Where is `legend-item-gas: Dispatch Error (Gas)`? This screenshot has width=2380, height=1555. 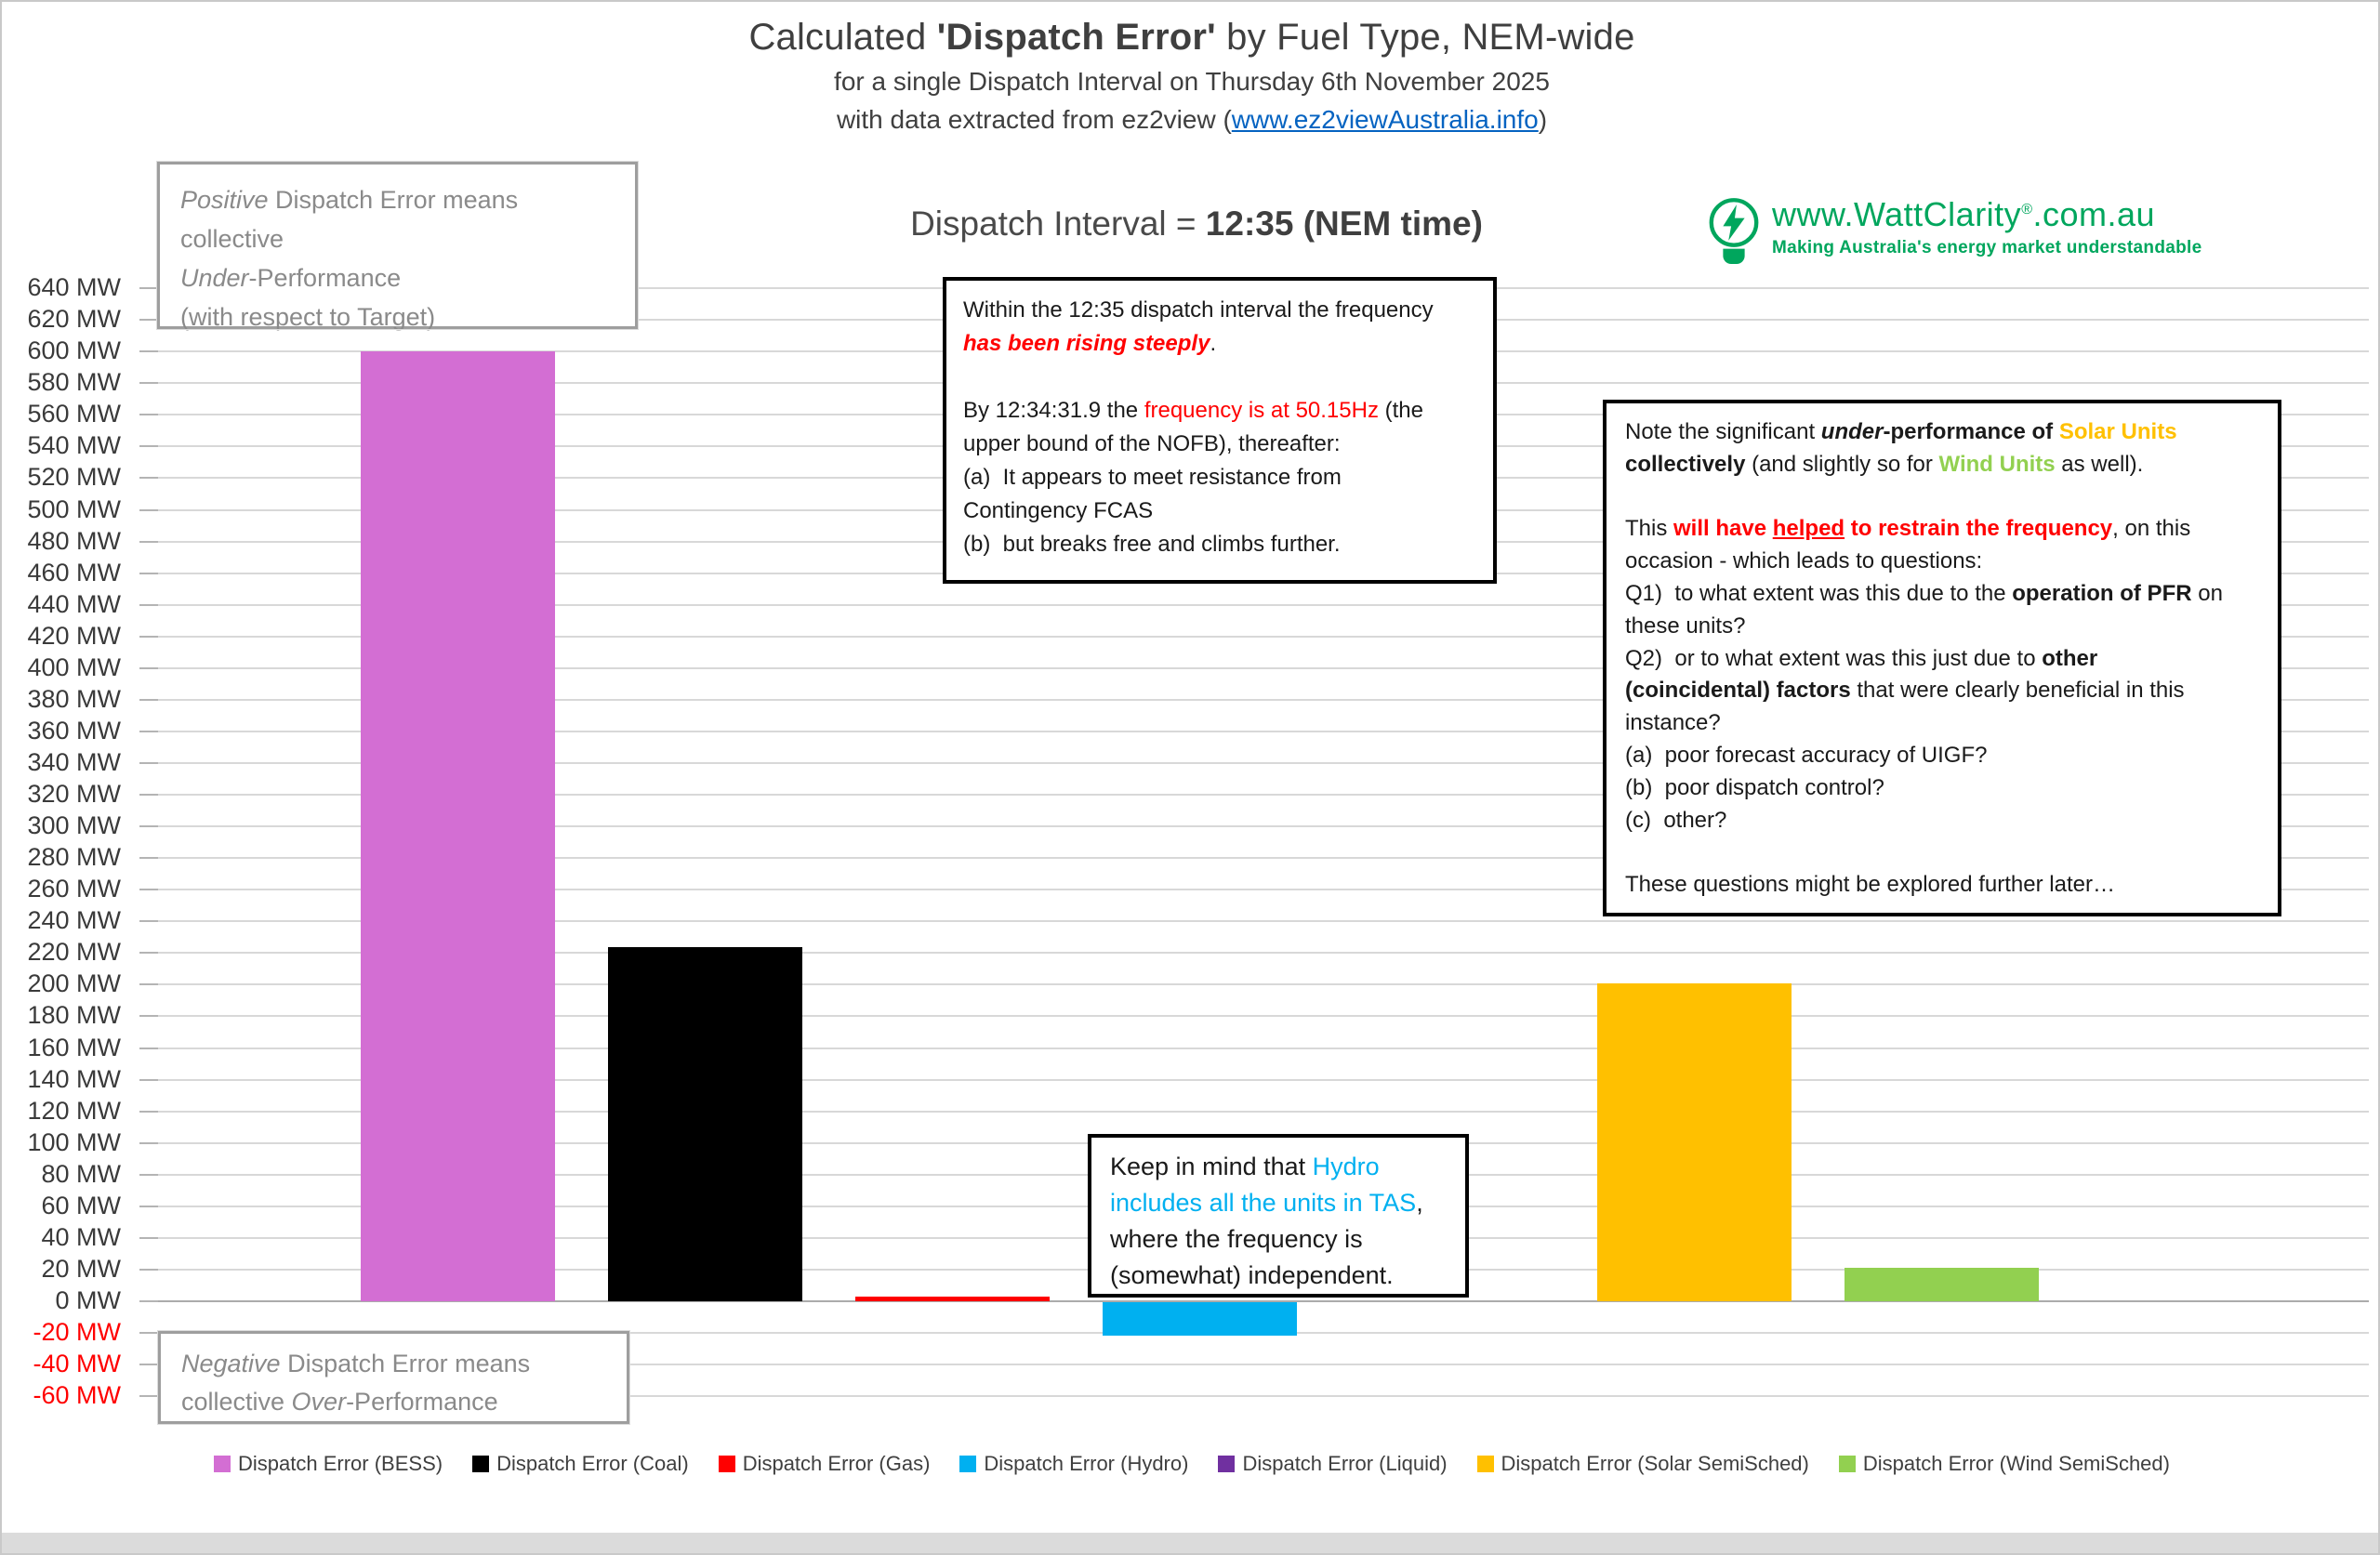 legend-item-gas: Dispatch Error (Gas) is located at coordinates (824, 1464).